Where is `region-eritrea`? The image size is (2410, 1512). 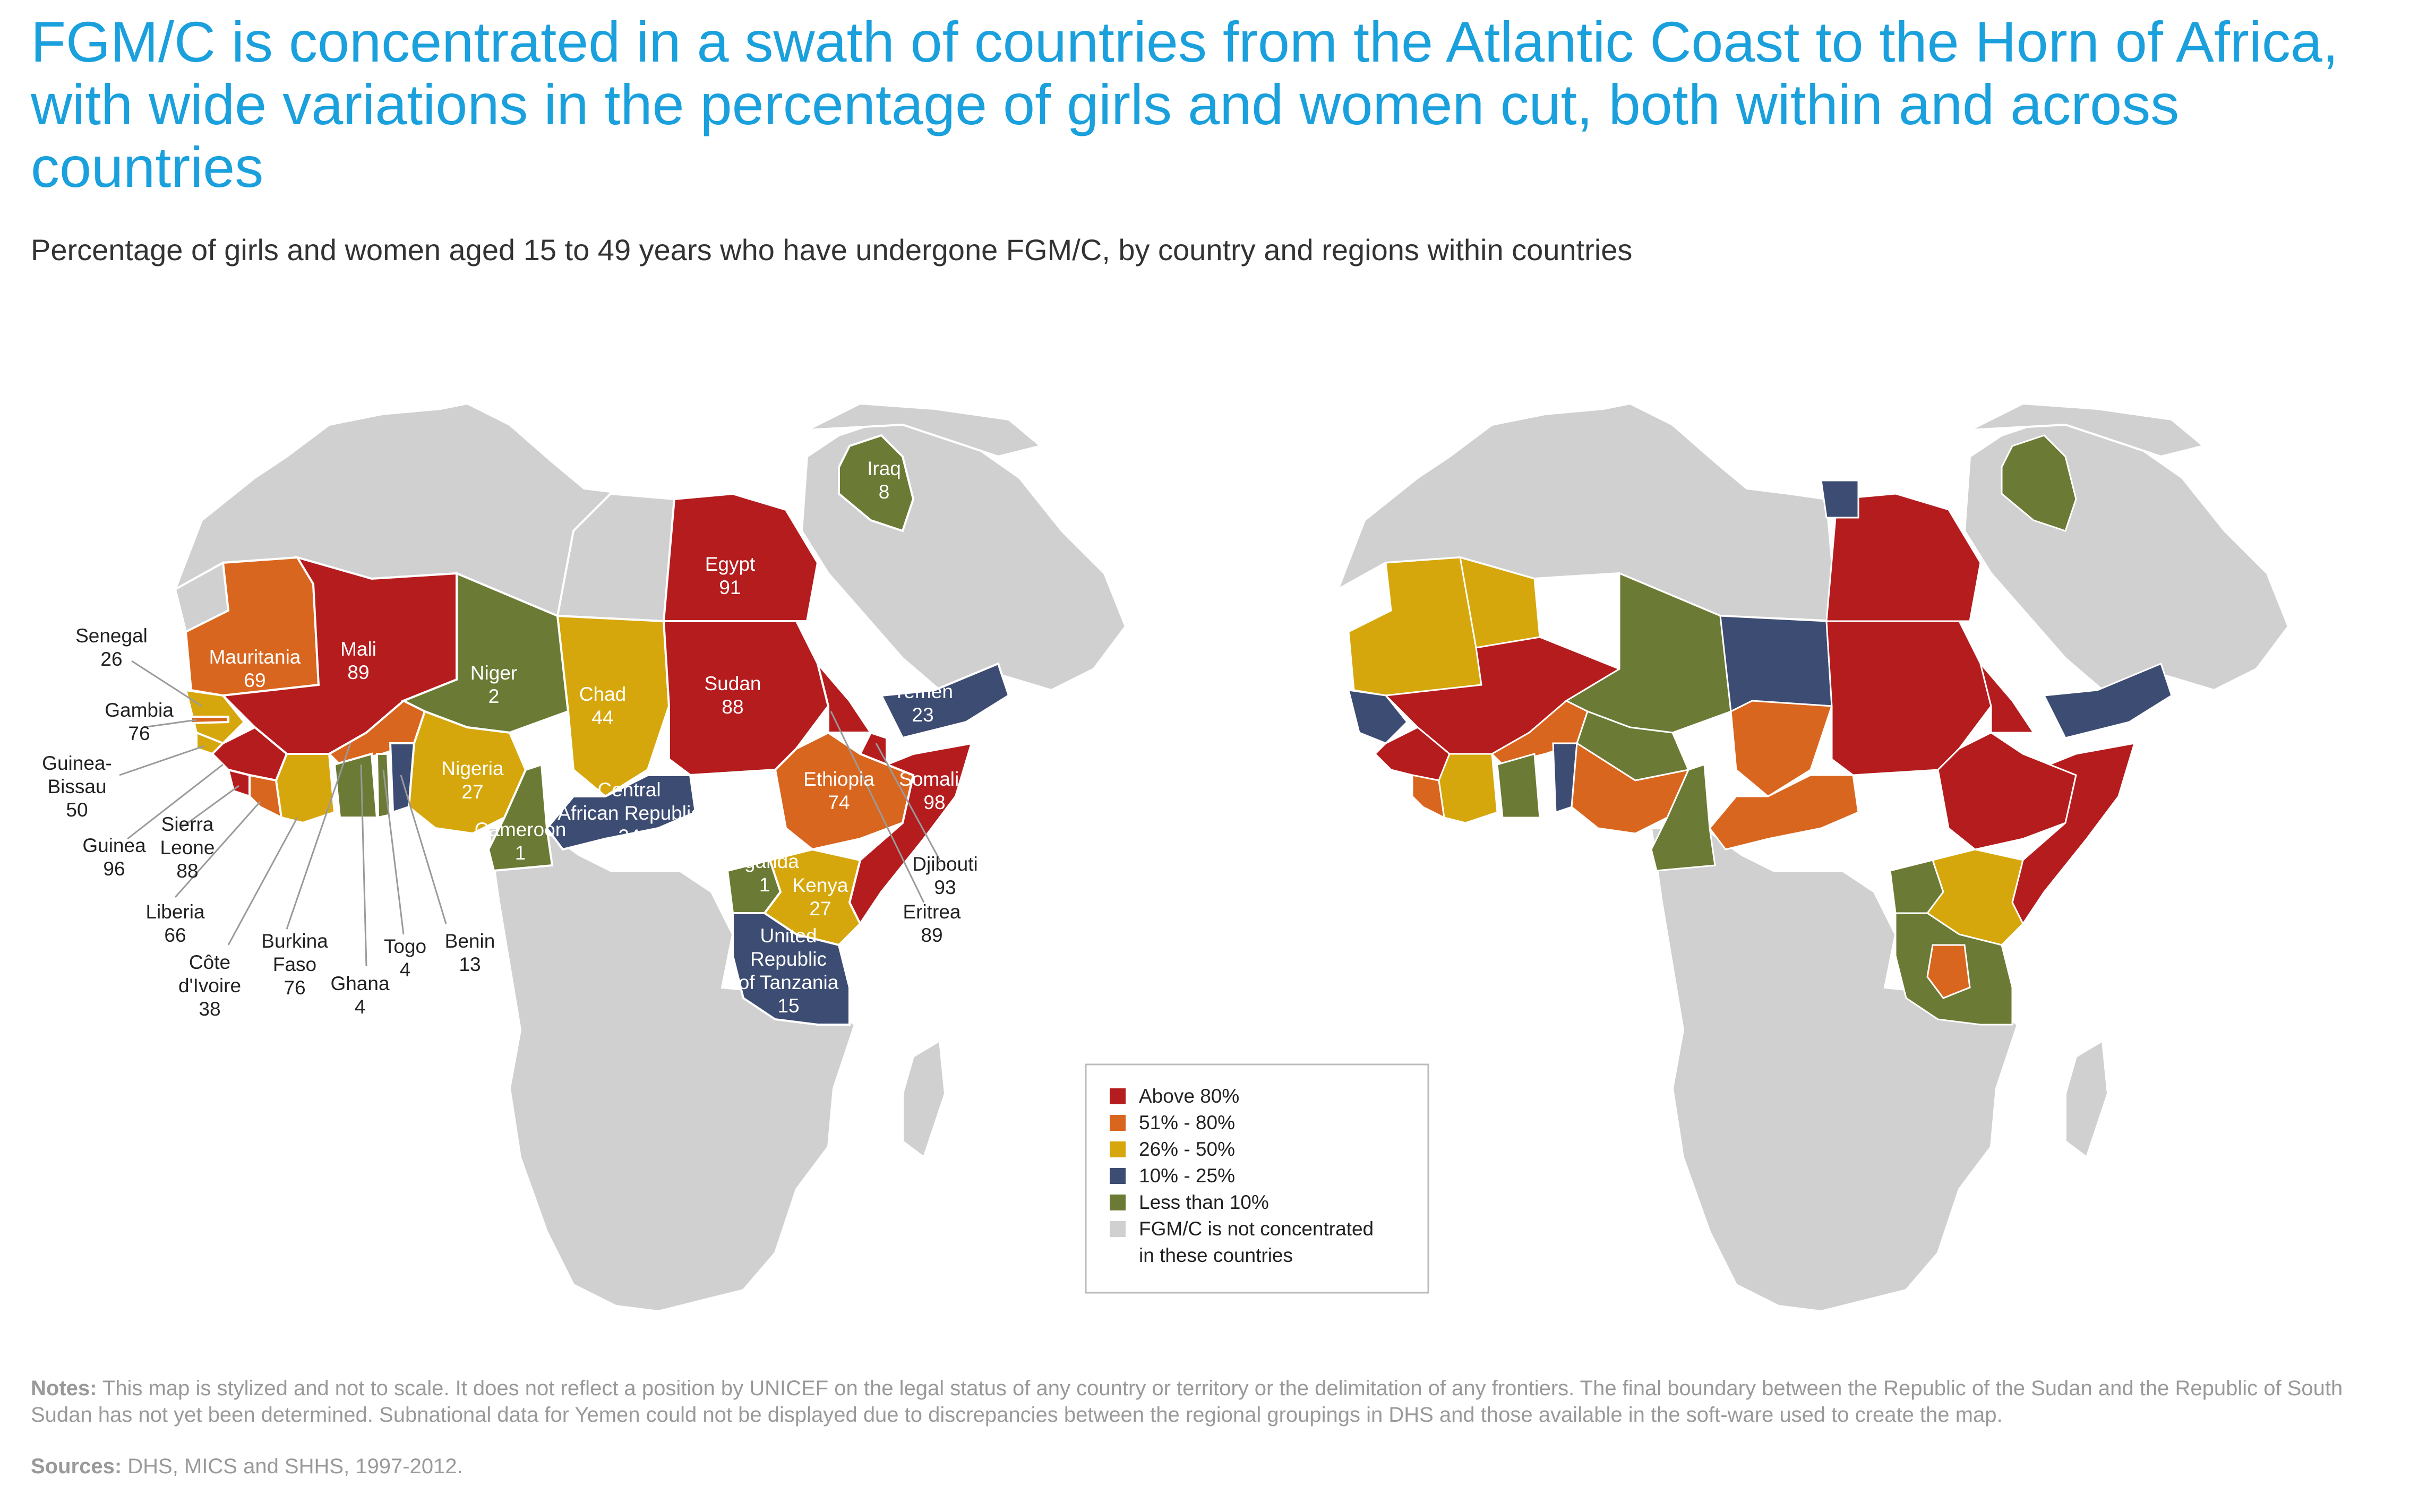 region-eritrea is located at coordinates (845, 698).